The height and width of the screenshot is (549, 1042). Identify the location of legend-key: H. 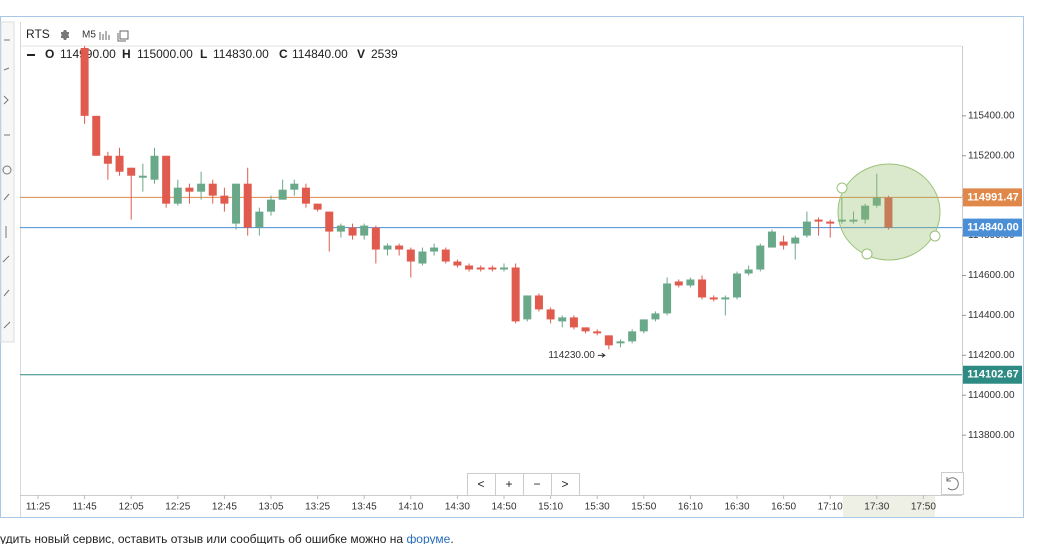
(126, 54).